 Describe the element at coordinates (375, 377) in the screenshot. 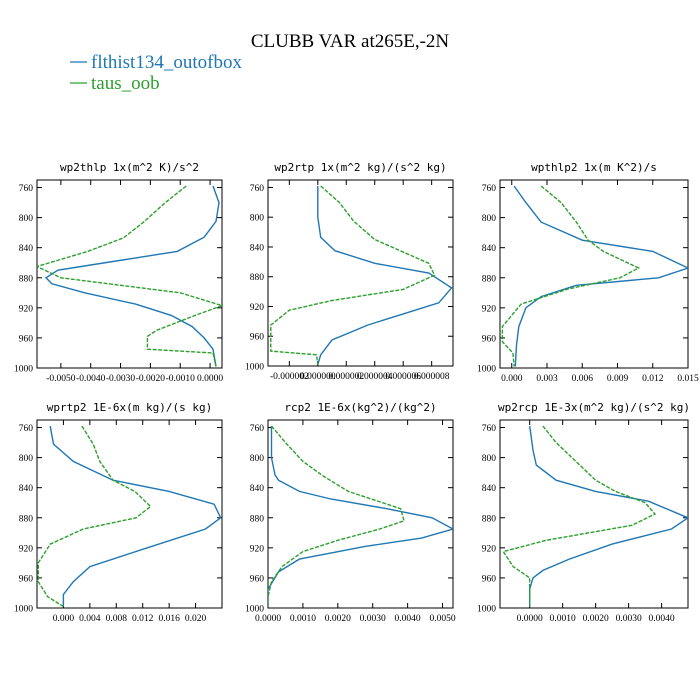

I see `x-tick-label: 0.000004` at that location.